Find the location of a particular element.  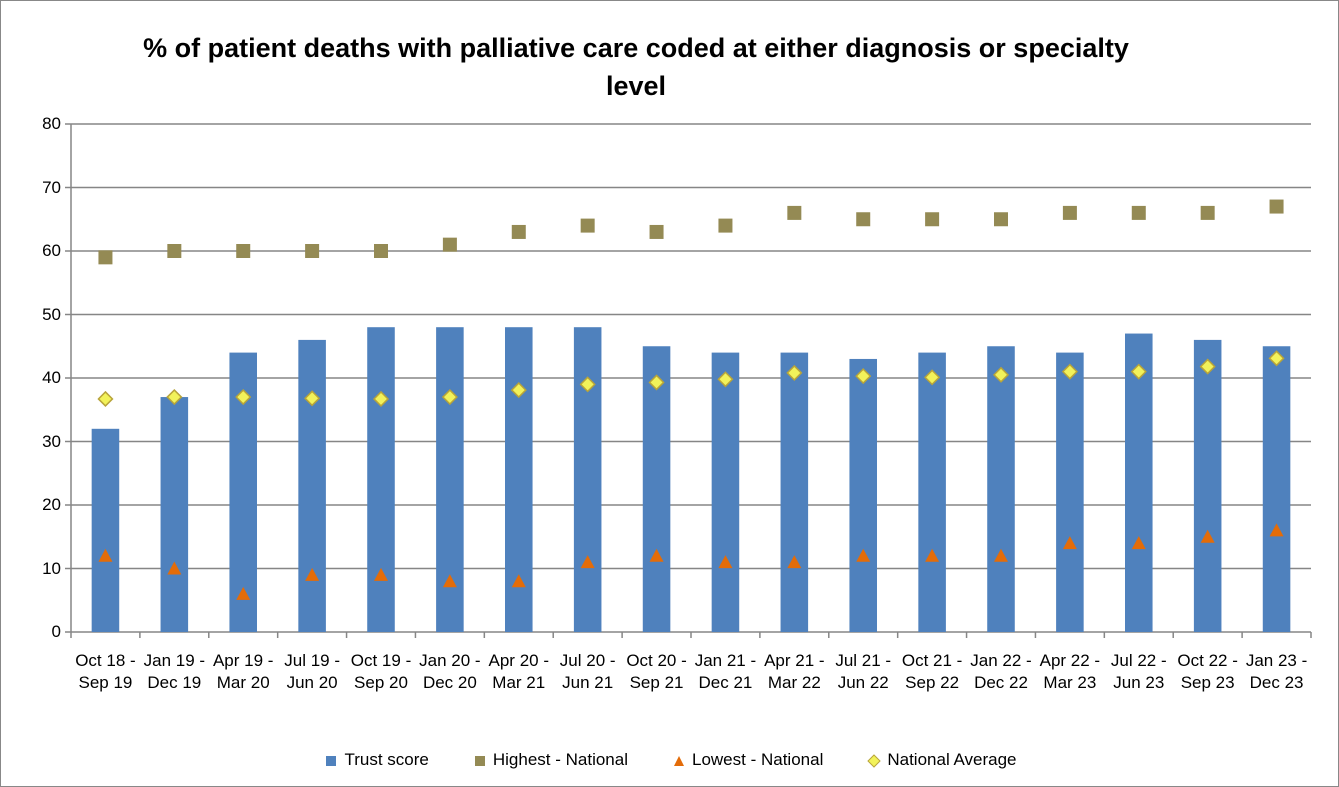

legend-item: Trust score is located at coordinates (376, 760).